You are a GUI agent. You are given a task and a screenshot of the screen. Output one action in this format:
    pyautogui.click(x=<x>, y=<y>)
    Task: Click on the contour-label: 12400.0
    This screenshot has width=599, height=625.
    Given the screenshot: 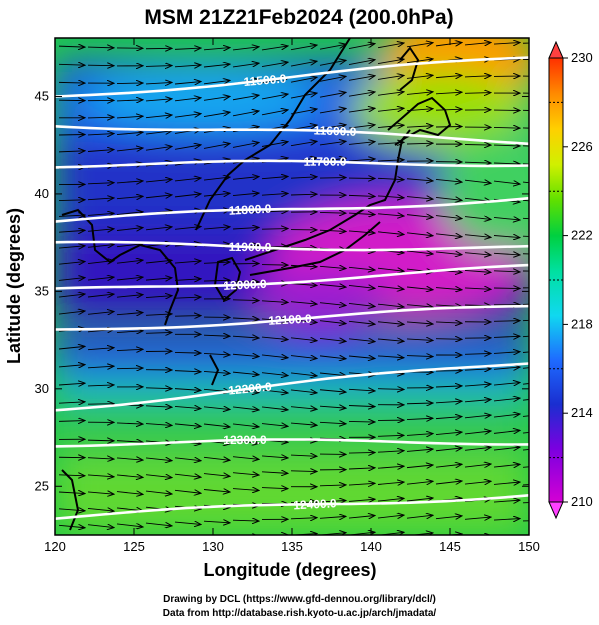 What is the action you would take?
    pyautogui.click(x=315, y=504)
    